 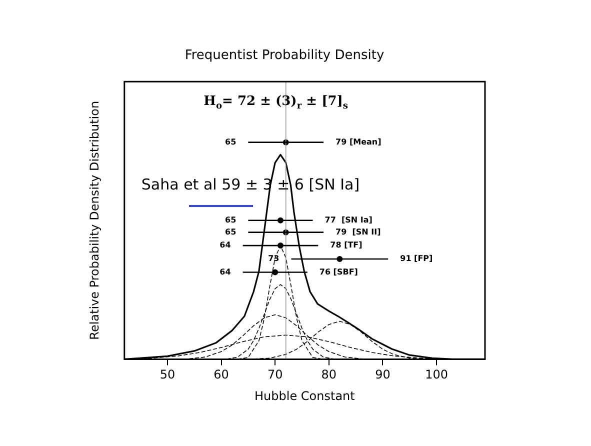 What do you see at coordinates (416, 259) in the screenshot?
I see `annotation: 91 [FP]` at bounding box center [416, 259].